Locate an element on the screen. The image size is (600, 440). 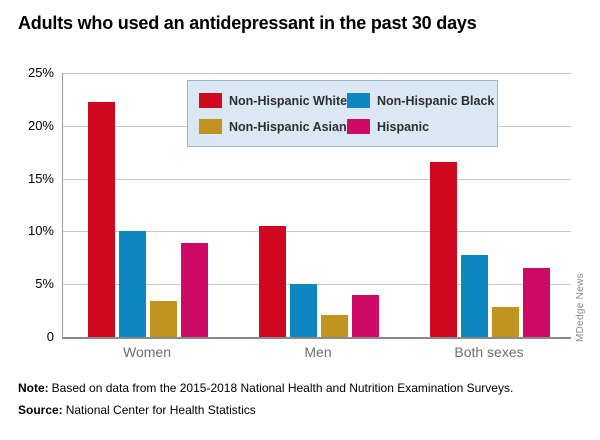
x-axis-label-men: Men is located at coordinates (318, 352).